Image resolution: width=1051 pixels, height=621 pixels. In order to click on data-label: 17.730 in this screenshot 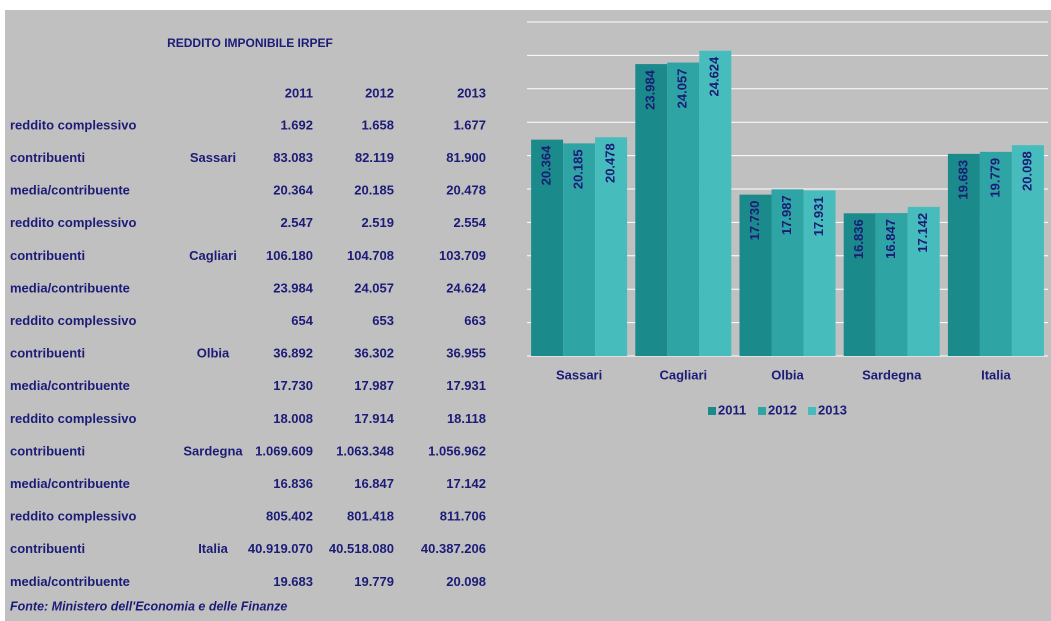, I will do `click(754, 221)`.